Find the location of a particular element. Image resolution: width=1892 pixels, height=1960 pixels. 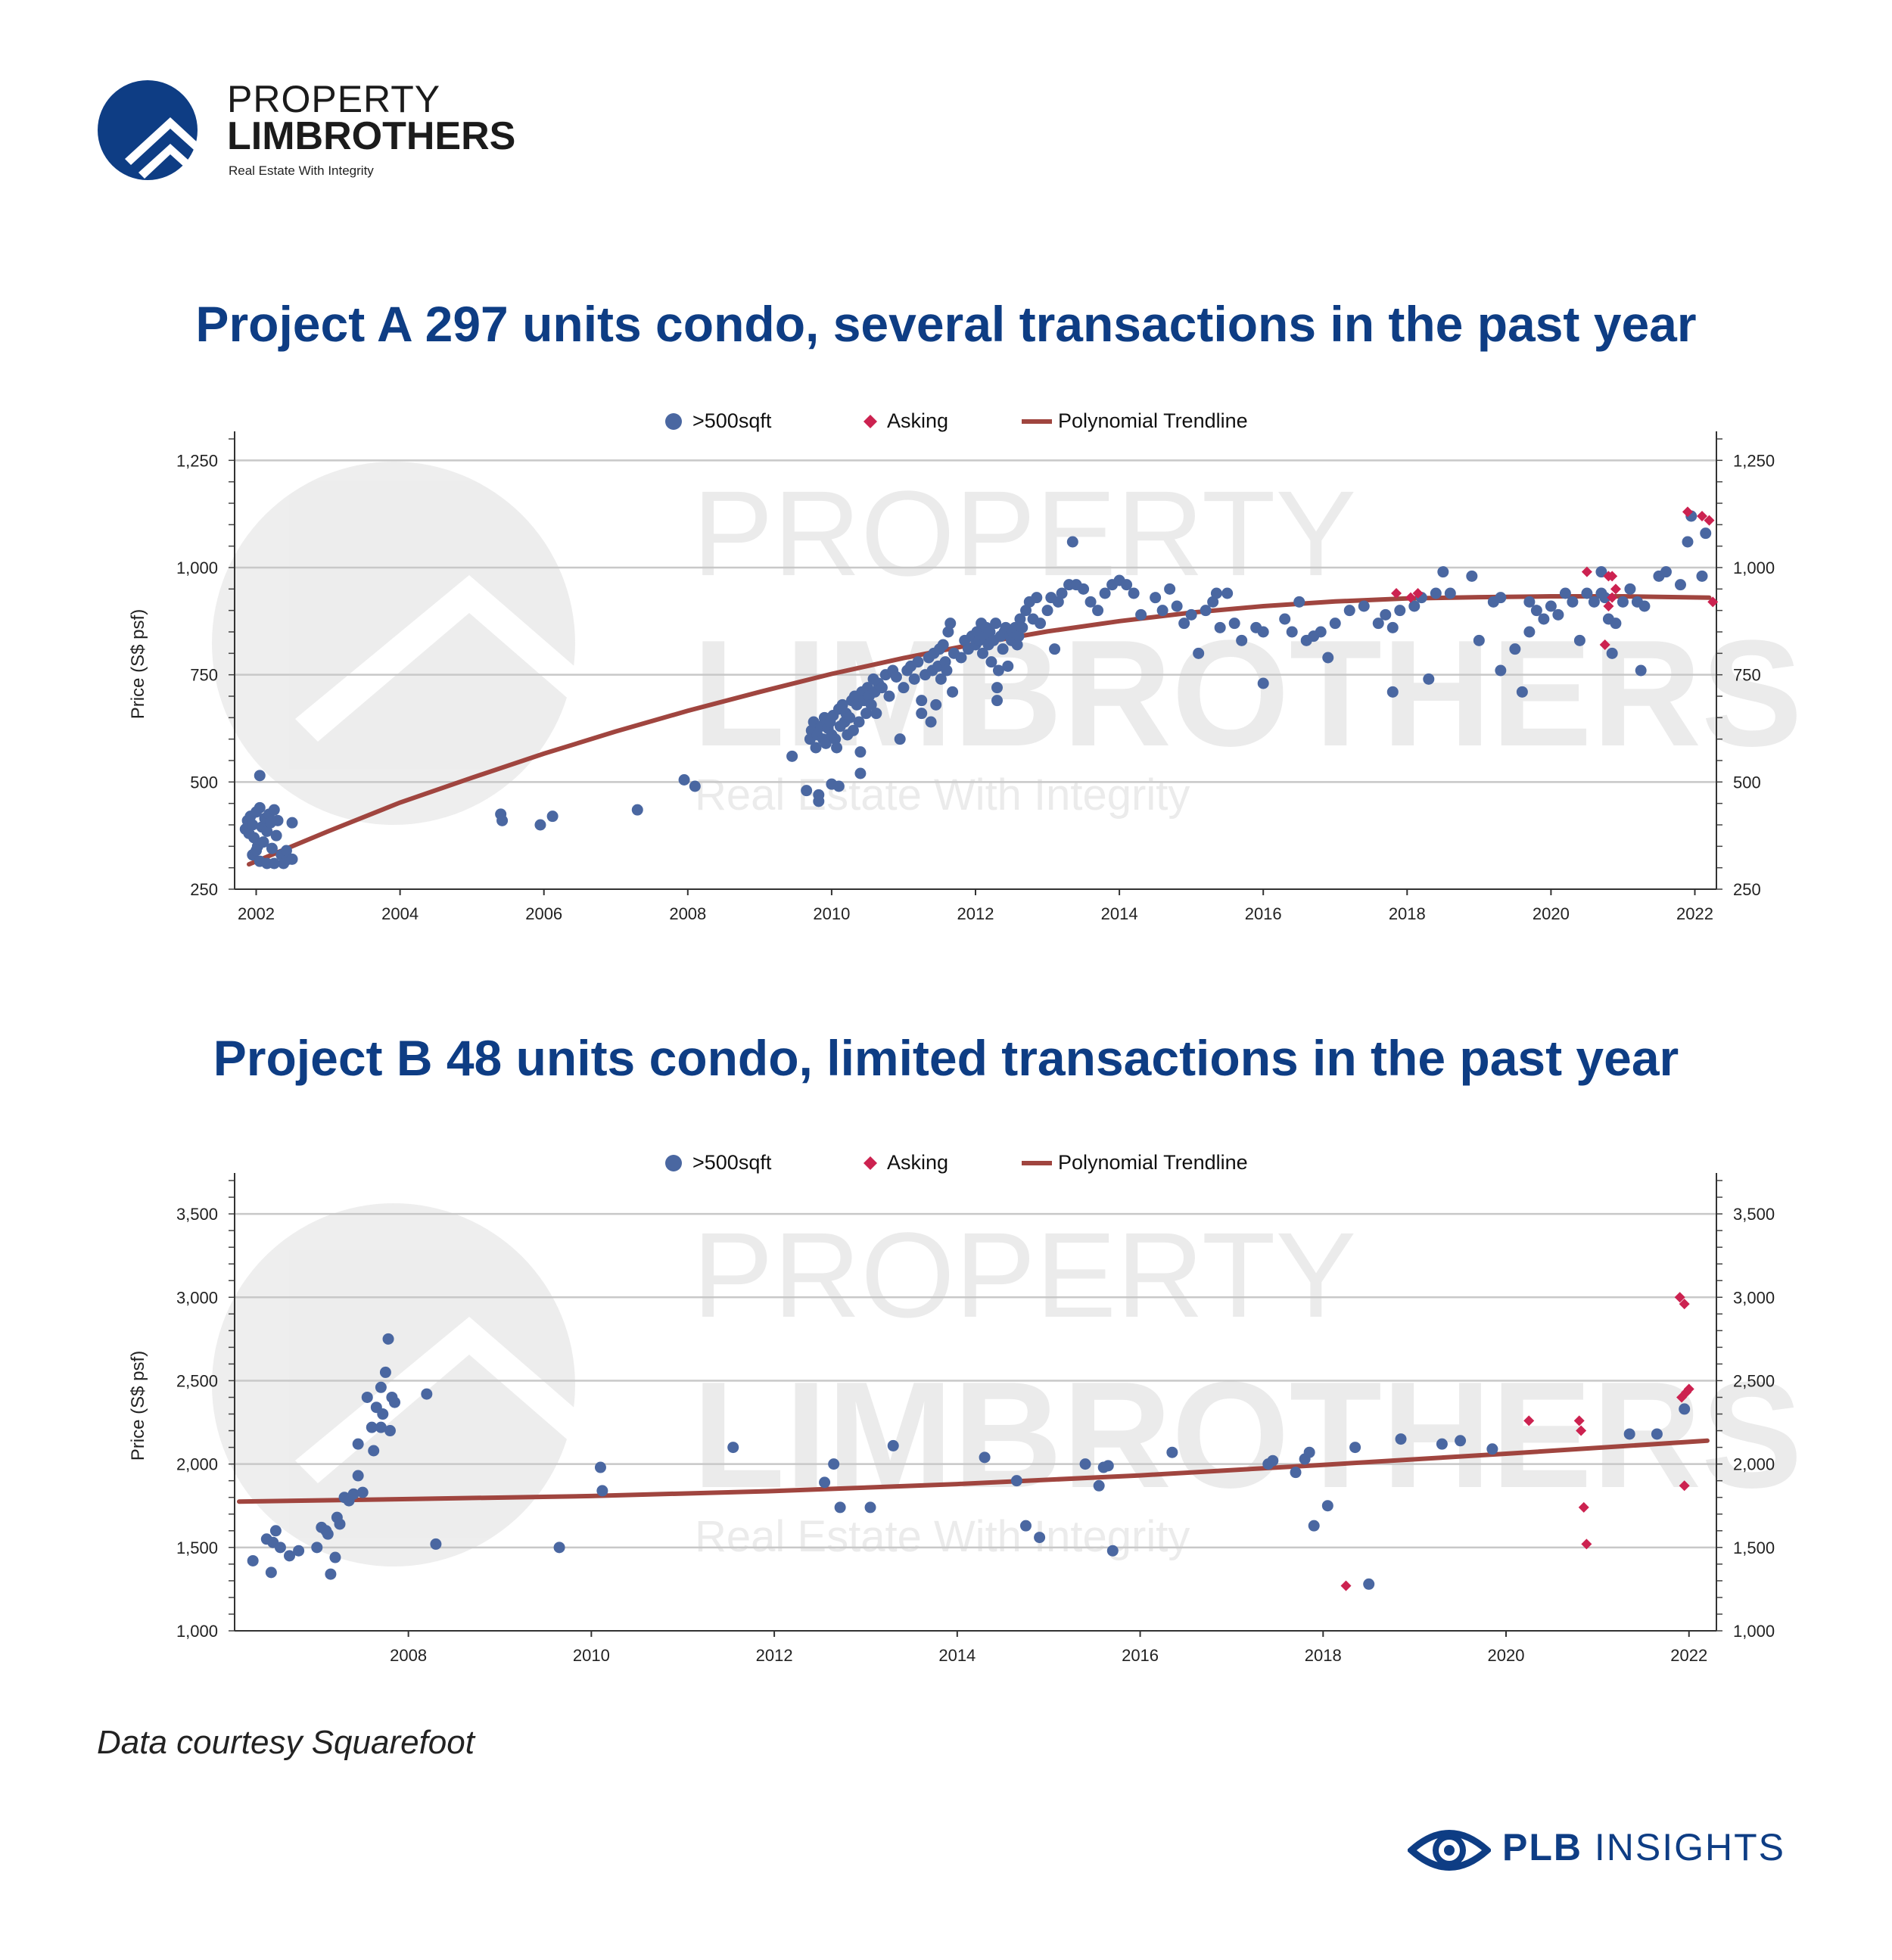

watermark-text-line1: PROPERTY is located at coordinates (1024, 1274).